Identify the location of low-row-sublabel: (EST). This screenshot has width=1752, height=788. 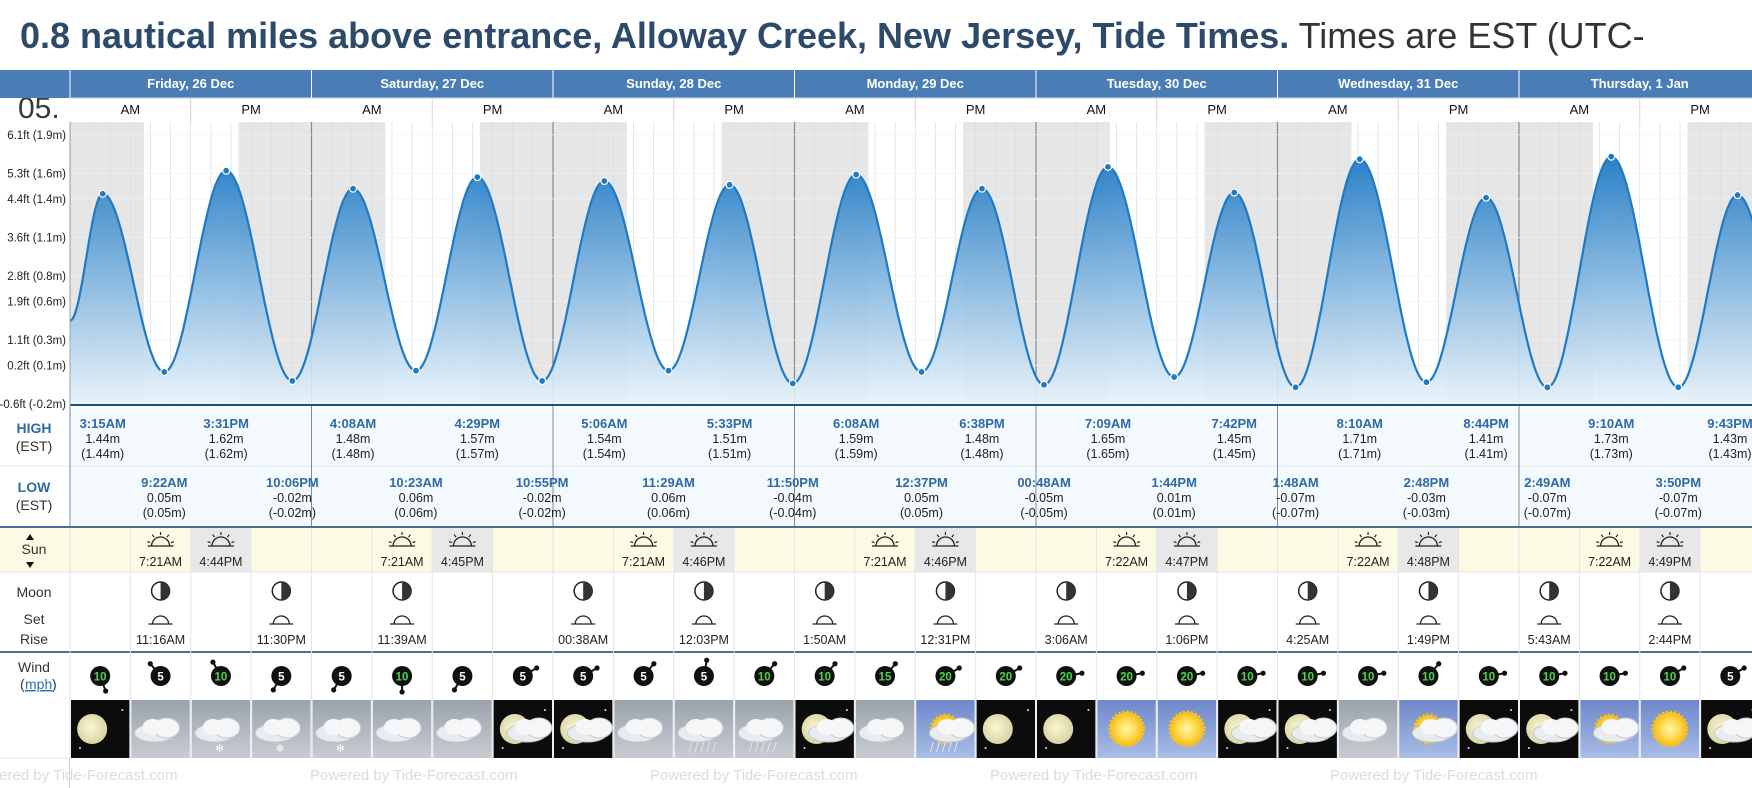
(34, 505).